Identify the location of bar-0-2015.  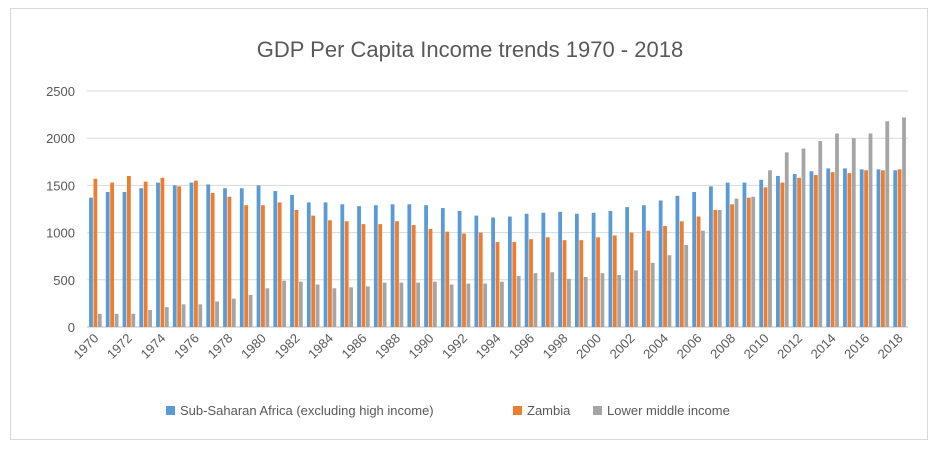
(845, 247).